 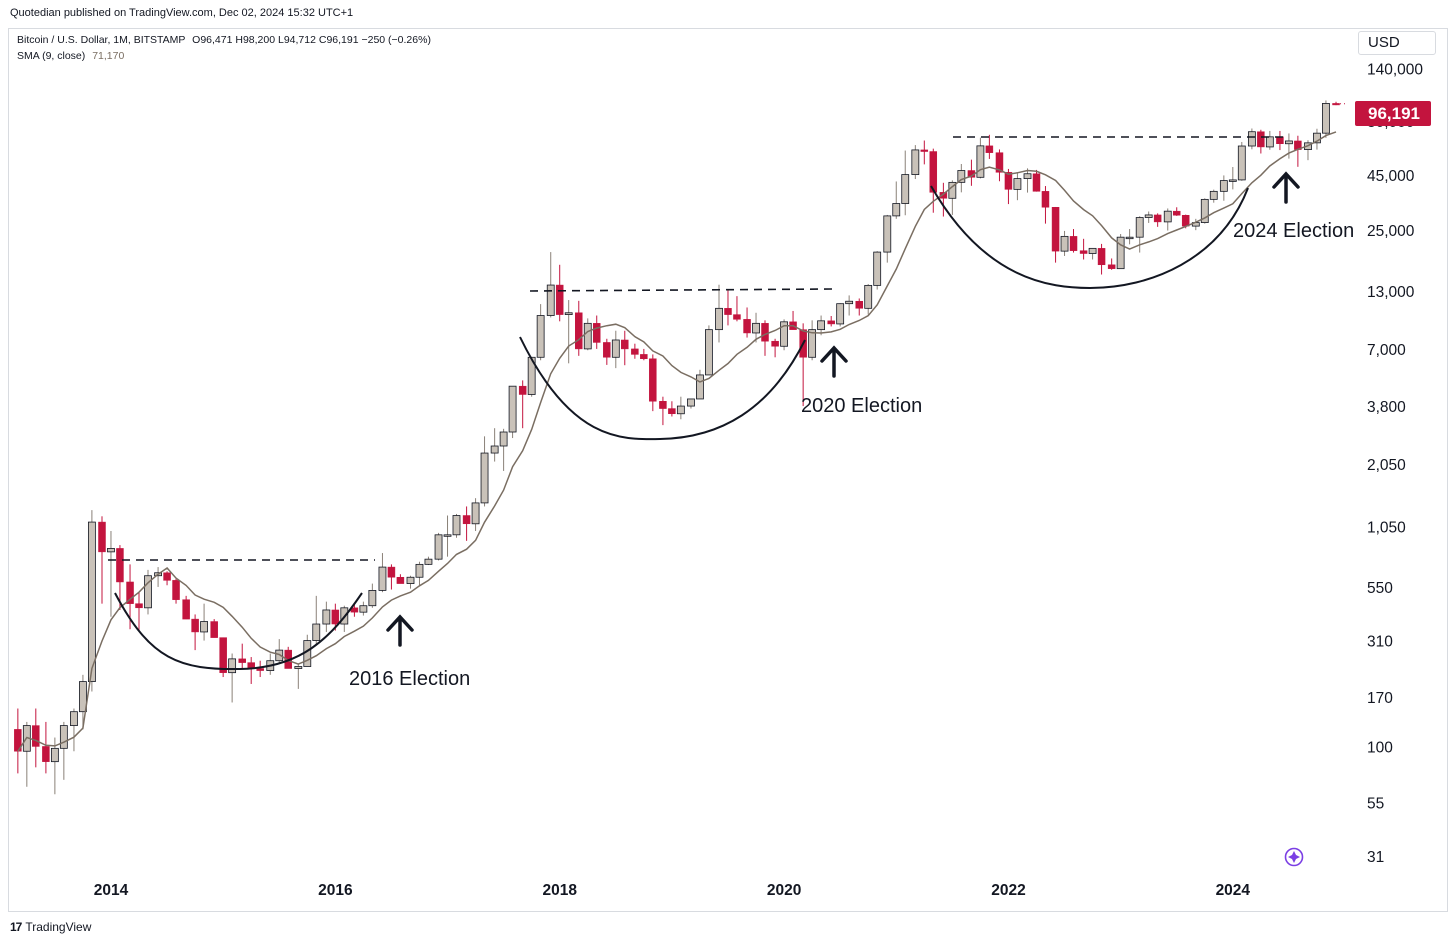 I want to click on currency-selector: USD, so click(x=1397, y=43).